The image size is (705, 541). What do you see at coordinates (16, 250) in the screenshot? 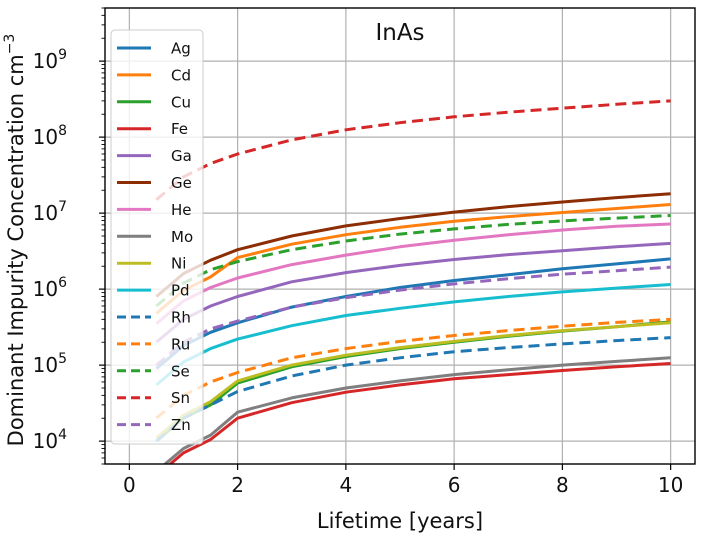
I see `y-axis-label-main: Dominant Impurity Concentration cm` at bounding box center [16, 250].